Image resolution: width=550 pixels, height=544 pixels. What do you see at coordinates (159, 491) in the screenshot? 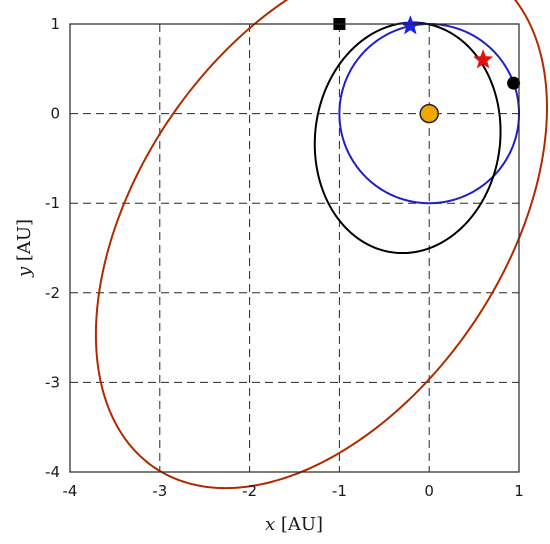
I see `x-tick-label: -3` at bounding box center [159, 491].